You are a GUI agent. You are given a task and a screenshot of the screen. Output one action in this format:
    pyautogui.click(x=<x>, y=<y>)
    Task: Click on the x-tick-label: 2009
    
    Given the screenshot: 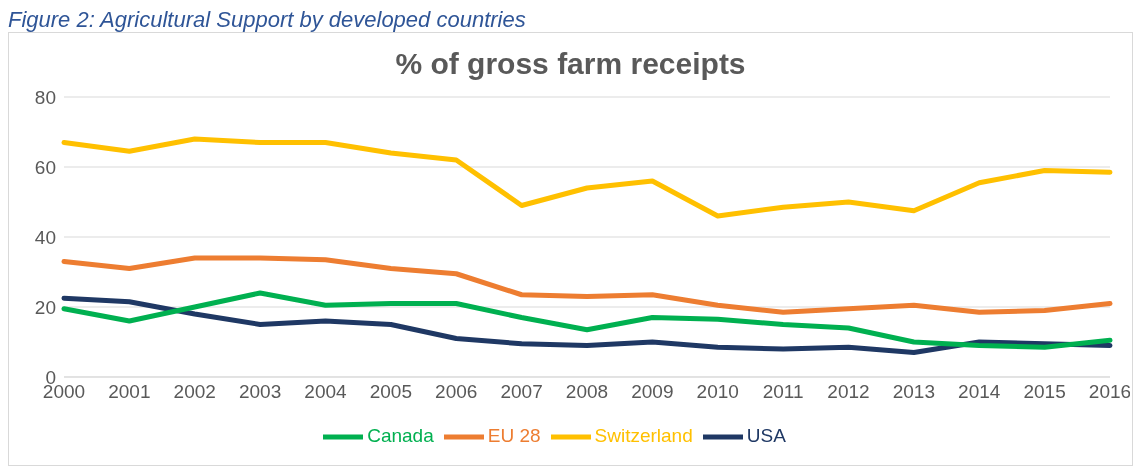 What is the action you would take?
    pyautogui.click(x=652, y=392)
    